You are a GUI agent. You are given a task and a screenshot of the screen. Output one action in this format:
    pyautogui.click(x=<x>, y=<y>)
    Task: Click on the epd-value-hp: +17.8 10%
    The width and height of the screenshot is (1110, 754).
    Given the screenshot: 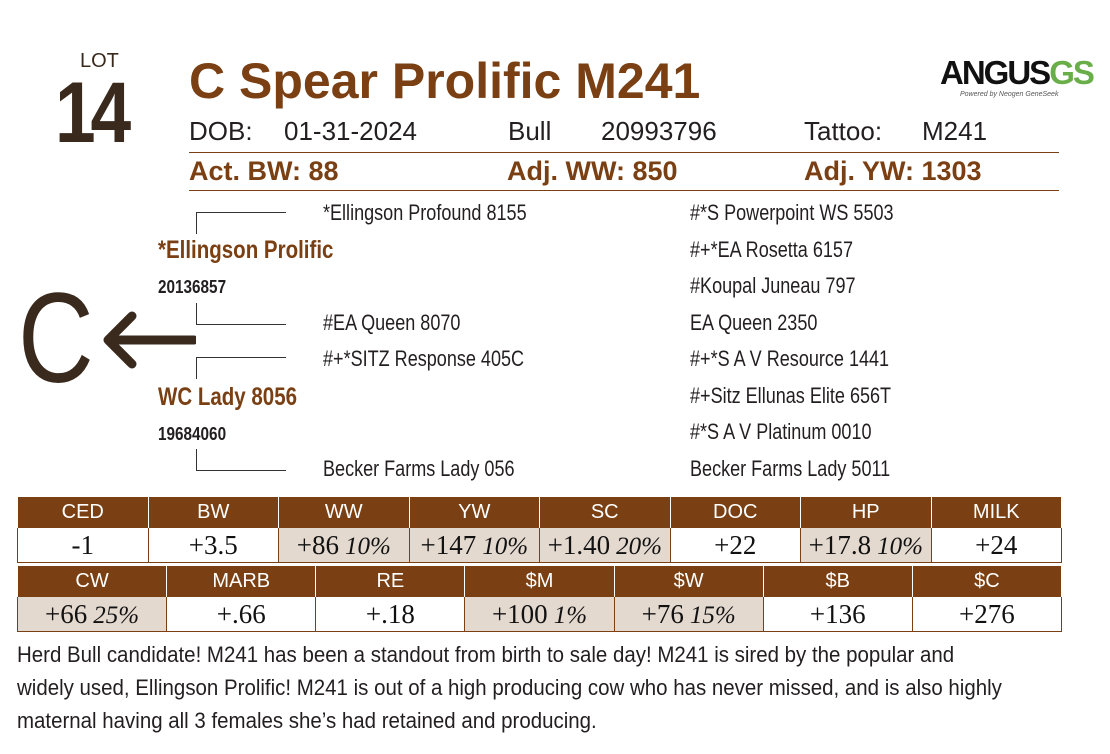 What is the action you would take?
    pyautogui.click(x=866, y=545)
    